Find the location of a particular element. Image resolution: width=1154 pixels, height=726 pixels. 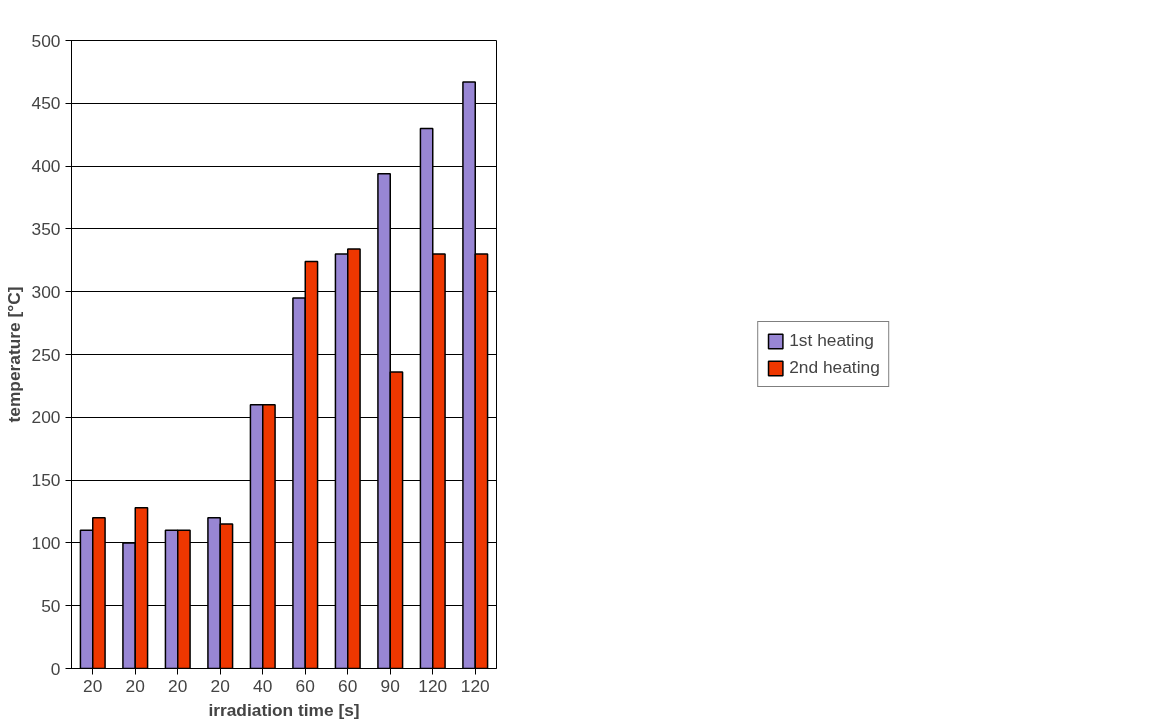

x-tick-label: 40 is located at coordinates (263, 685).